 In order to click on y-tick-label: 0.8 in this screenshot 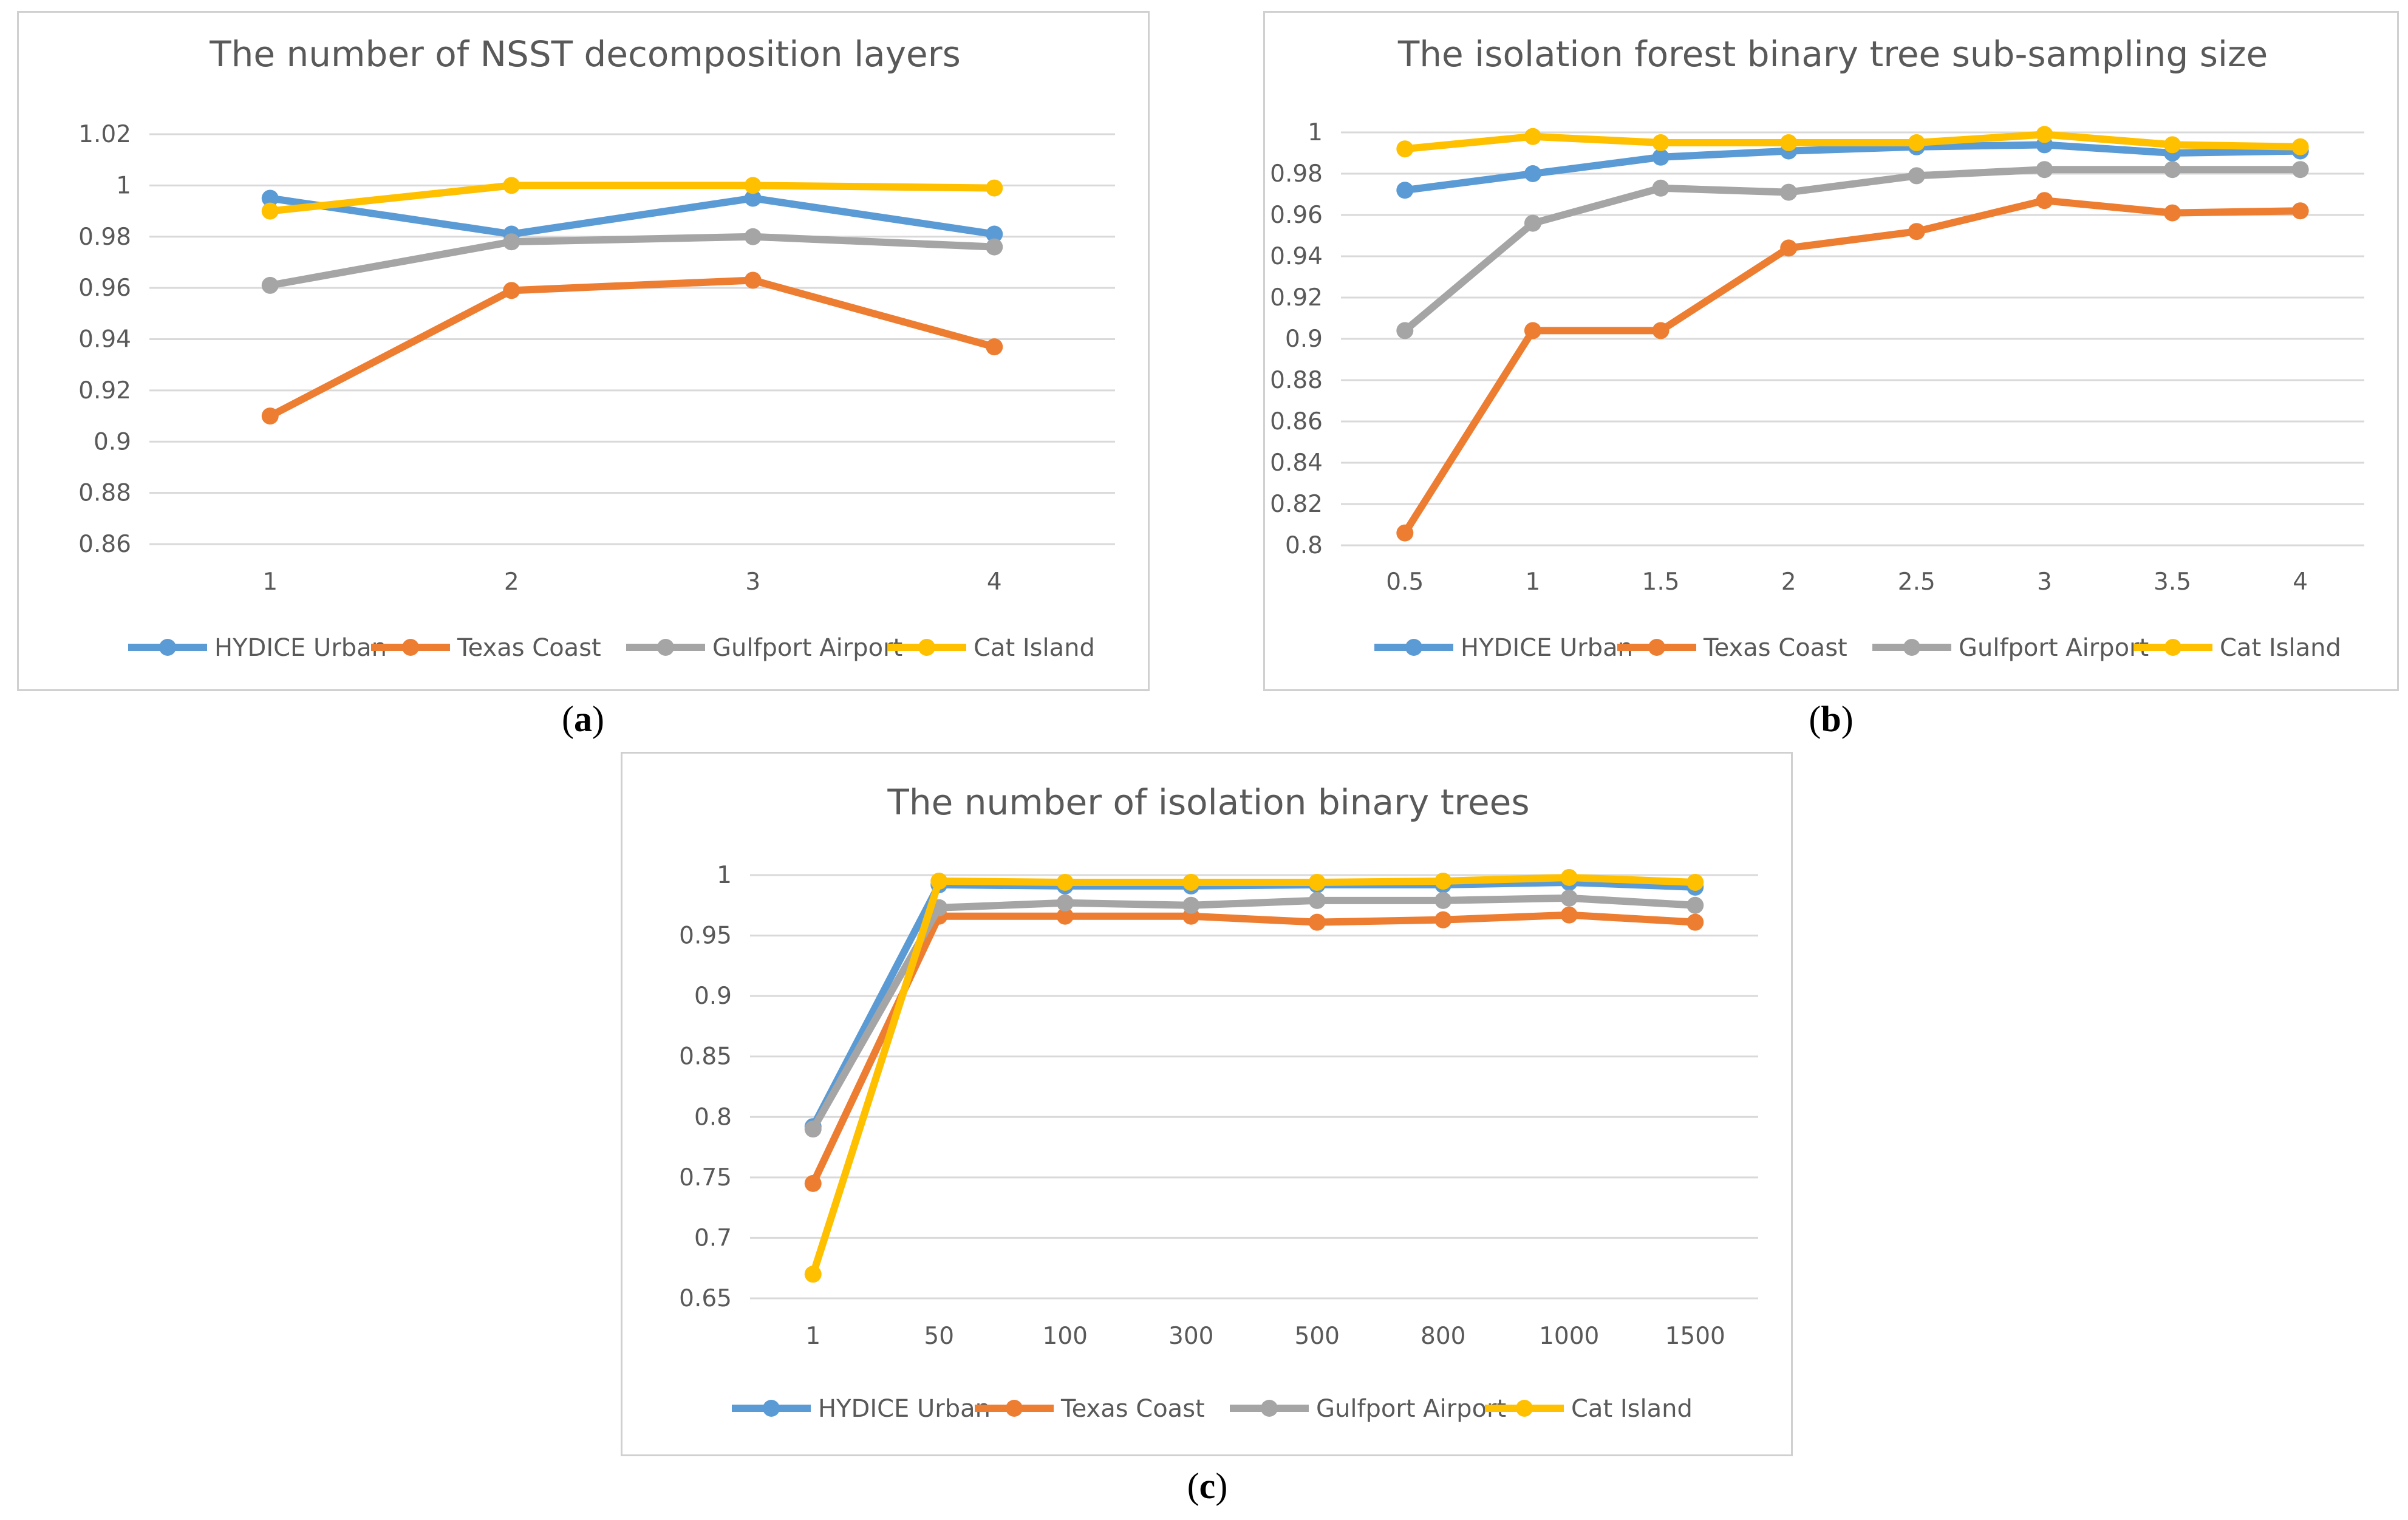, I will do `click(713, 1117)`.